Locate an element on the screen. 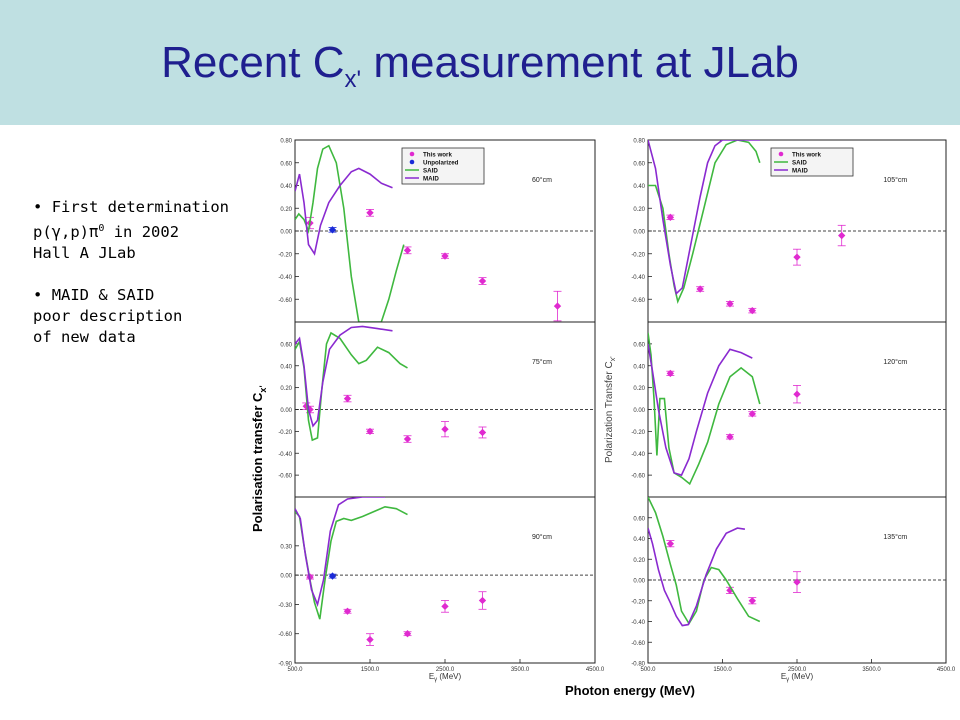 Image resolution: width=960 pixels, height=720 pixels. angle-label: 60°cm is located at coordinates (542, 180).